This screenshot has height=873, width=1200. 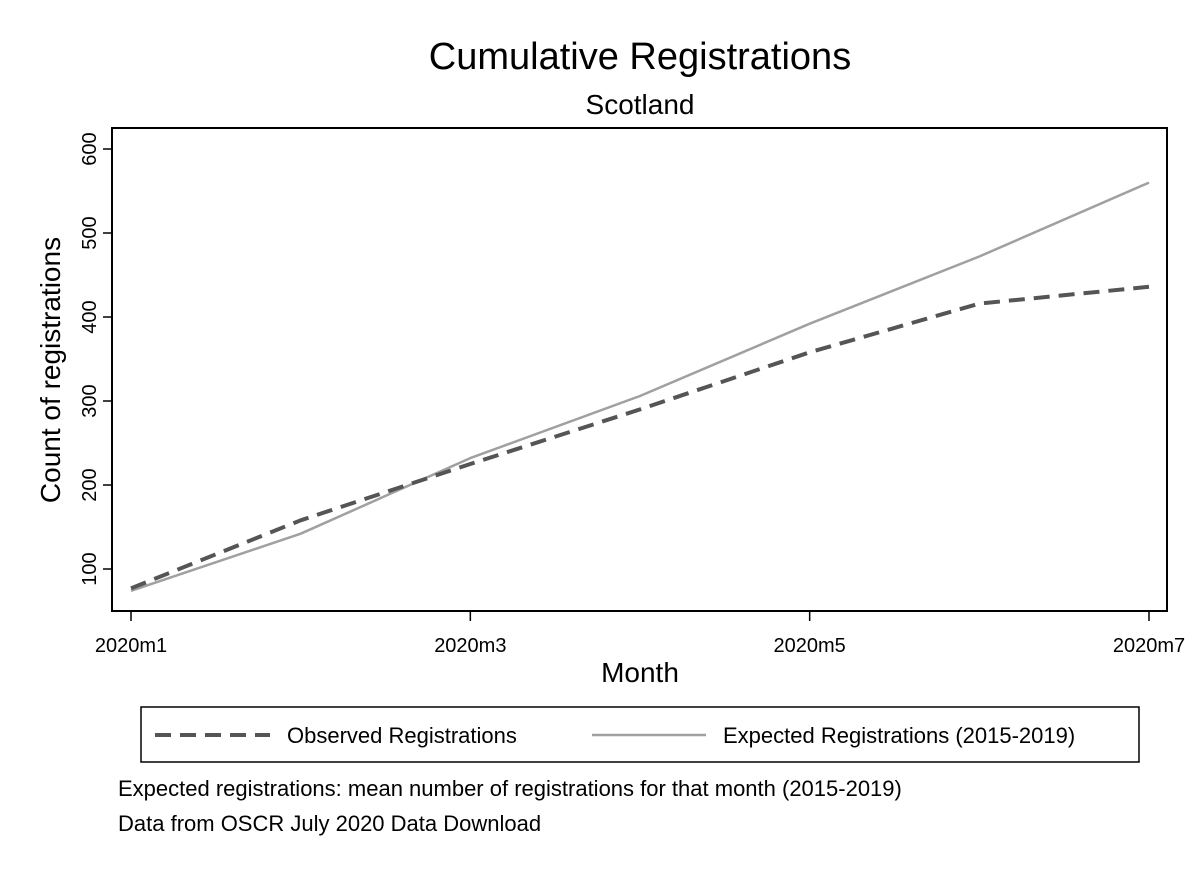 What do you see at coordinates (1149, 646) in the screenshot?
I see `x-tick-label: 2020m7` at bounding box center [1149, 646].